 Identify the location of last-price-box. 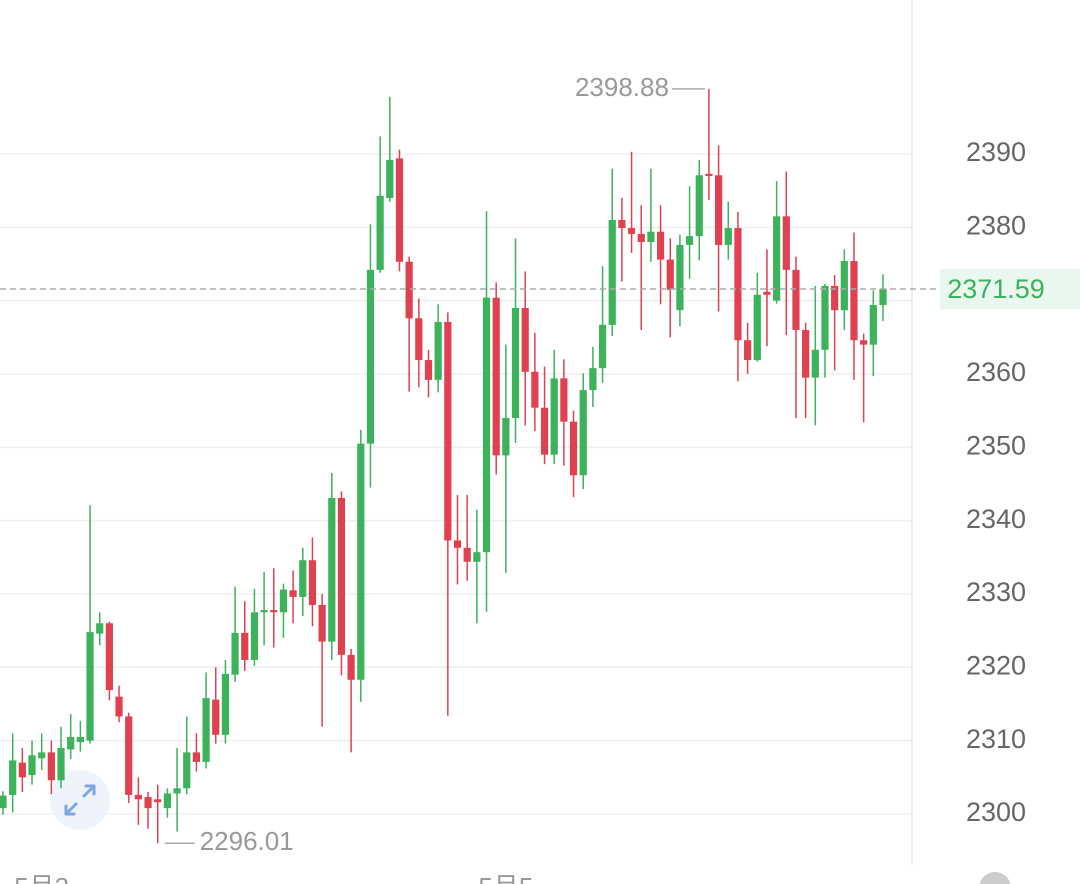
(1010, 288).